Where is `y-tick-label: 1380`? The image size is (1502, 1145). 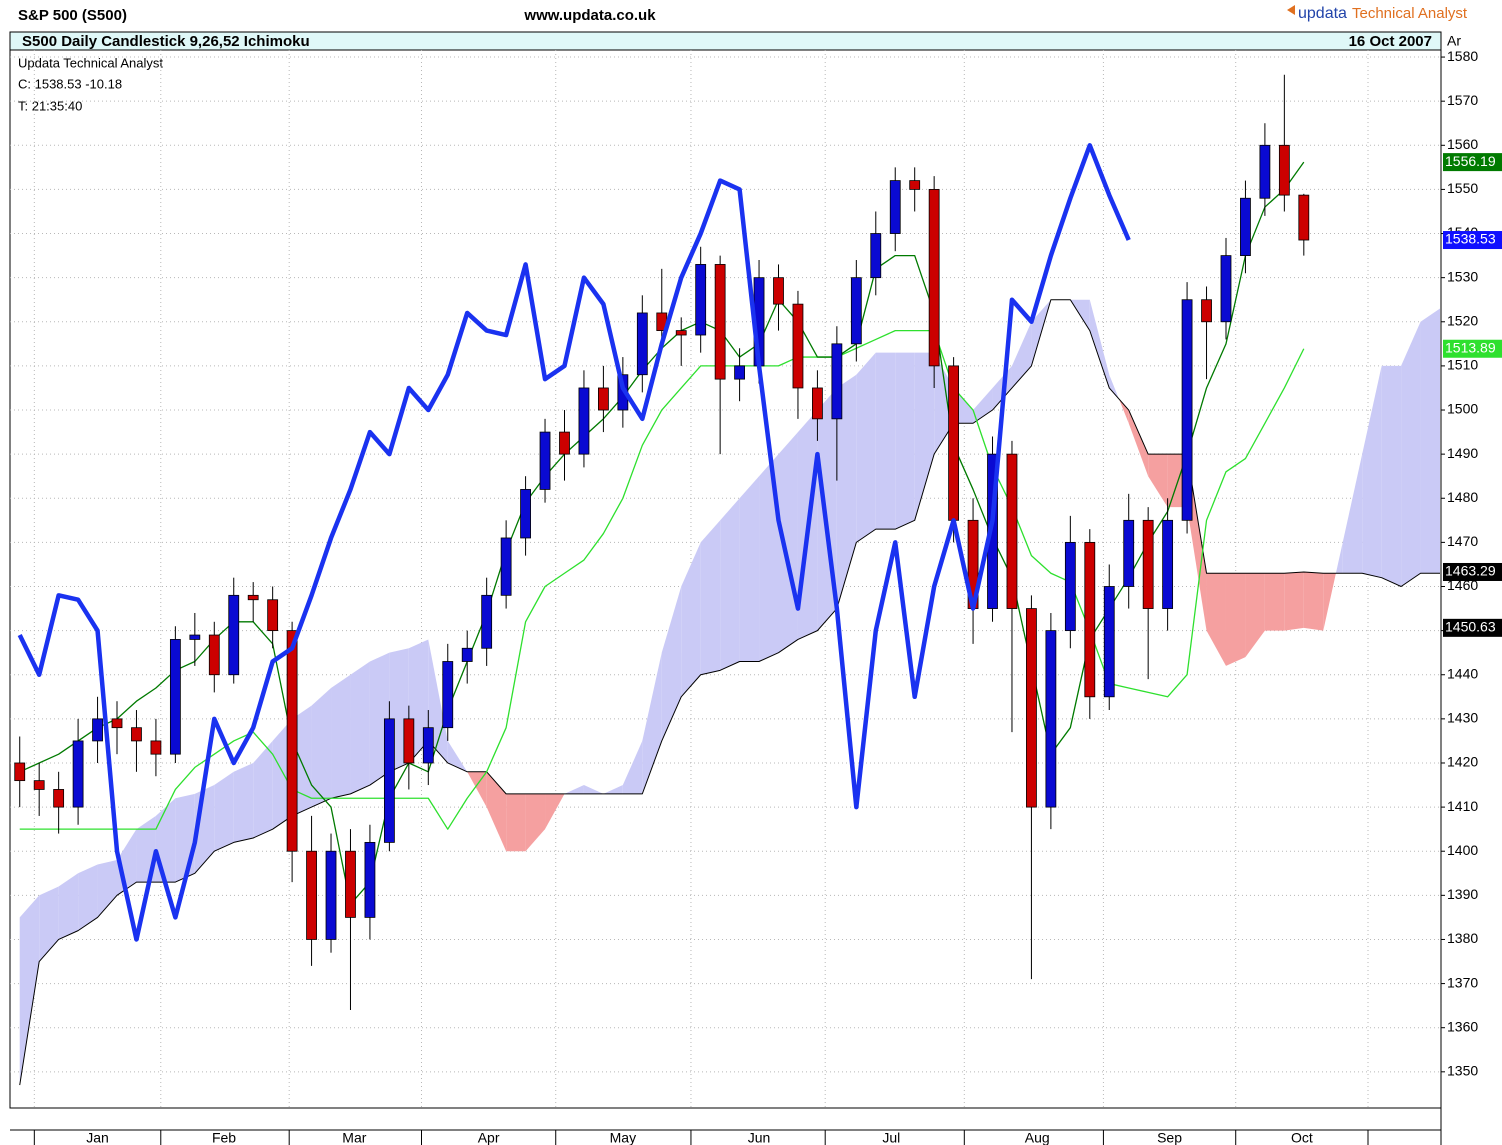
y-tick-label: 1380 is located at coordinates (1462, 938).